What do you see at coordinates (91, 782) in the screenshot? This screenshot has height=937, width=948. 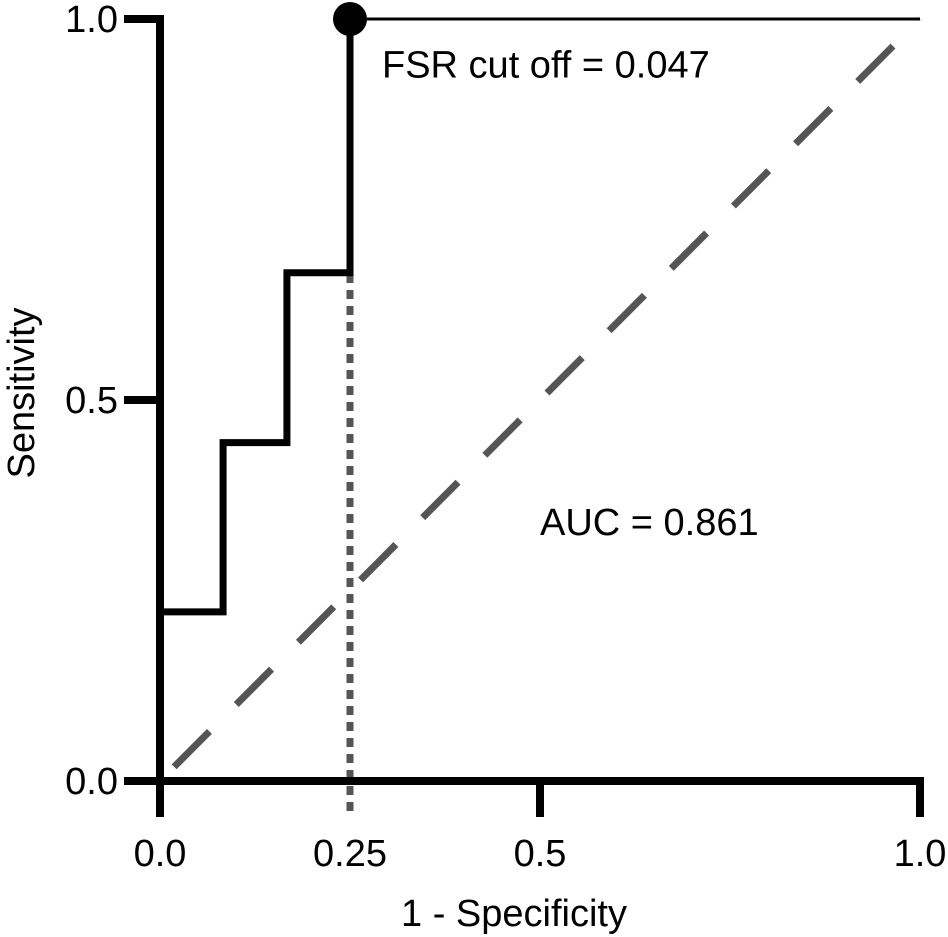 I see `y-tick-label: 0.0` at bounding box center [91, 782].